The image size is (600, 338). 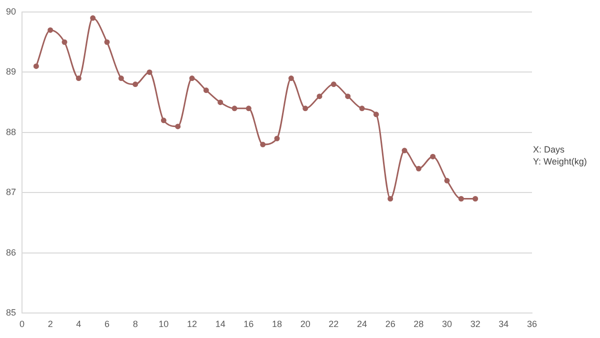 I want to click on x-tick-label: 30, so click(x=447, y=324).